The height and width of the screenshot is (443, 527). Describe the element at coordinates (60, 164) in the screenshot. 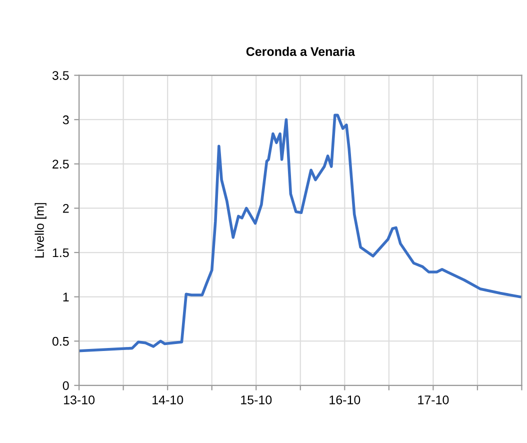

I see `y-tick-label: 2.5` at that location.